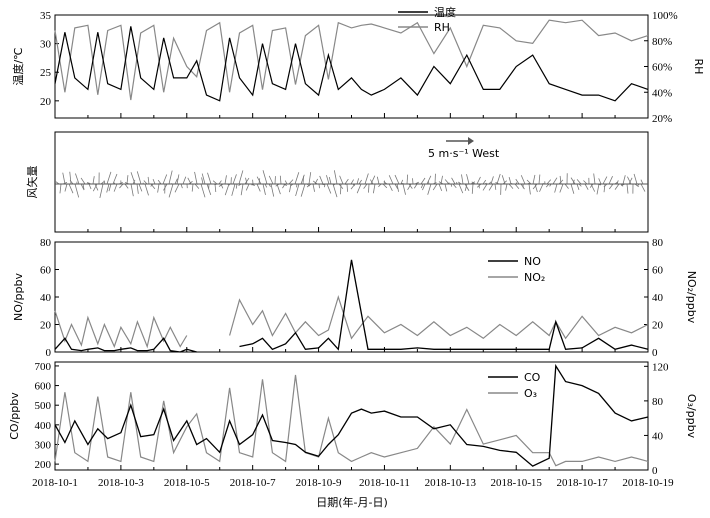 This screenshot has height=518, width=710. Describe the element at coordinates (691, 297) in the screenshot. I see `no2-axis-title: NO₂/ppbv` at that location.